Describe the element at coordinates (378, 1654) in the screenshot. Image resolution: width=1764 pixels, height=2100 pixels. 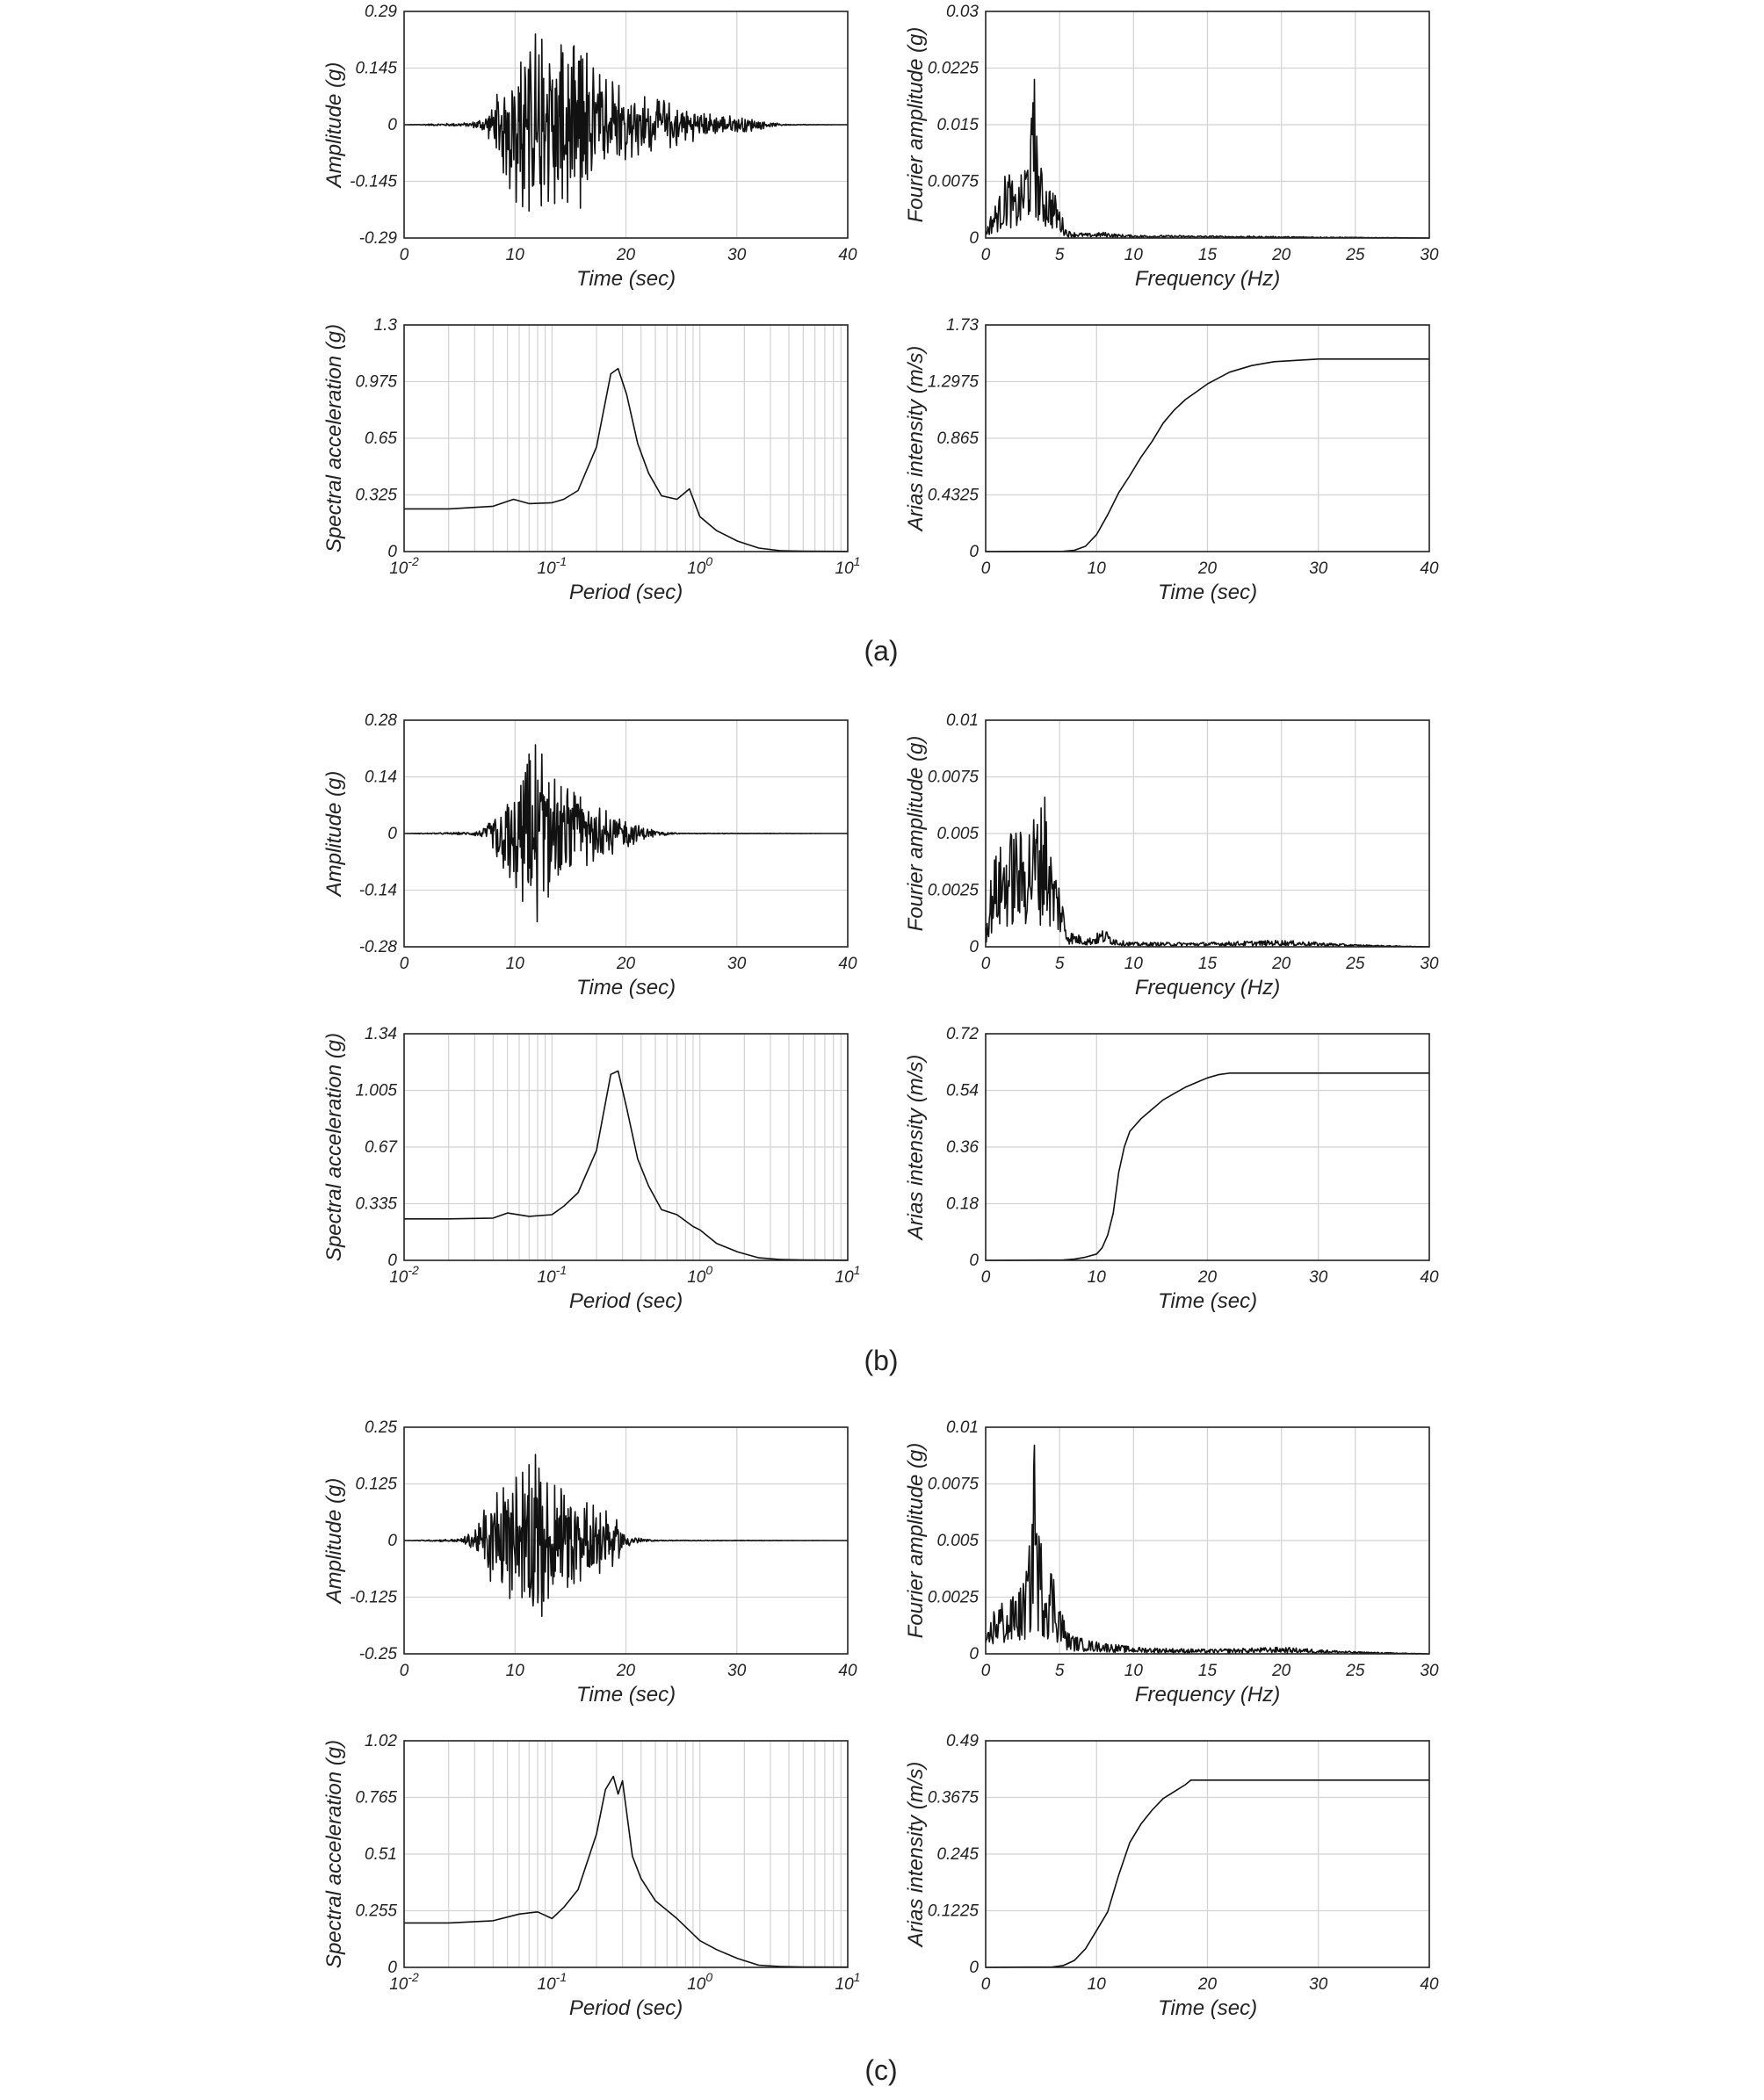
I see `y-tick-label: -0.25` at that location.